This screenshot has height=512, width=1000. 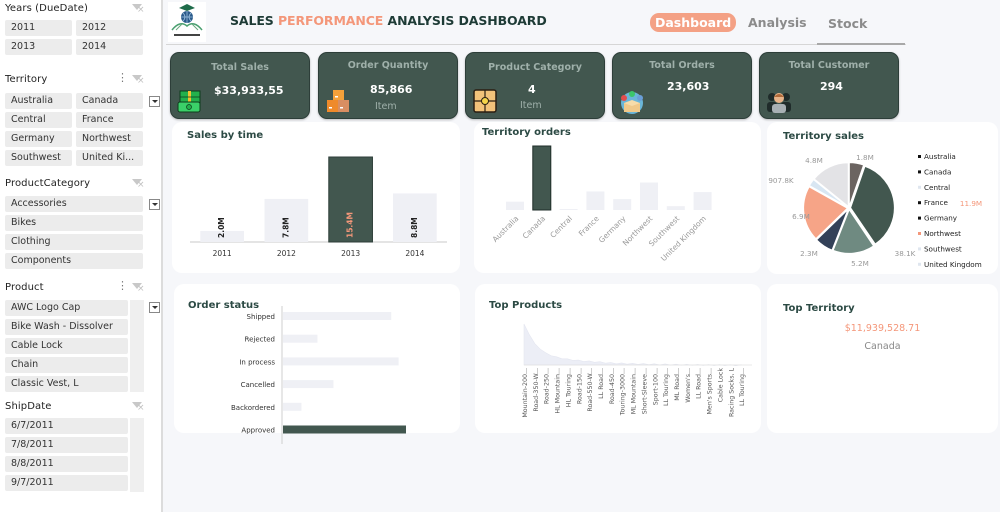 I want to click on years-slicer: Years (DueDate) 2011 2012 2013 2014, so click(x=81, y=30).